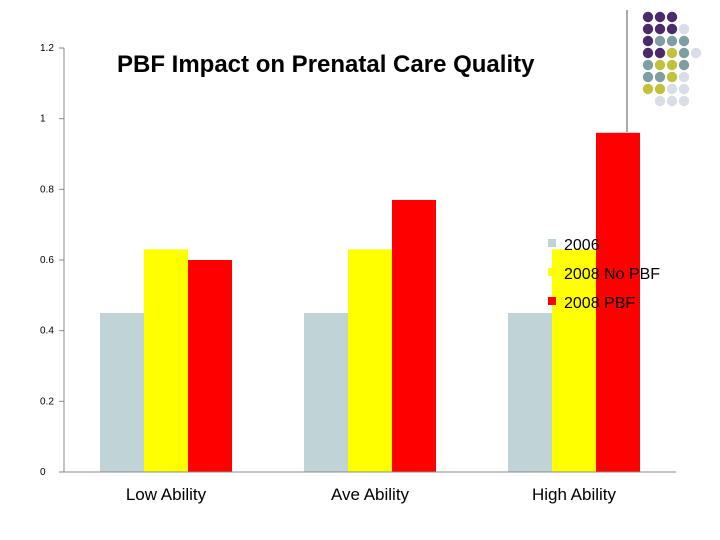 This screenshot has height=540, width=720. I want to click on legend-label: 2008 PBF, so click(599, 303).